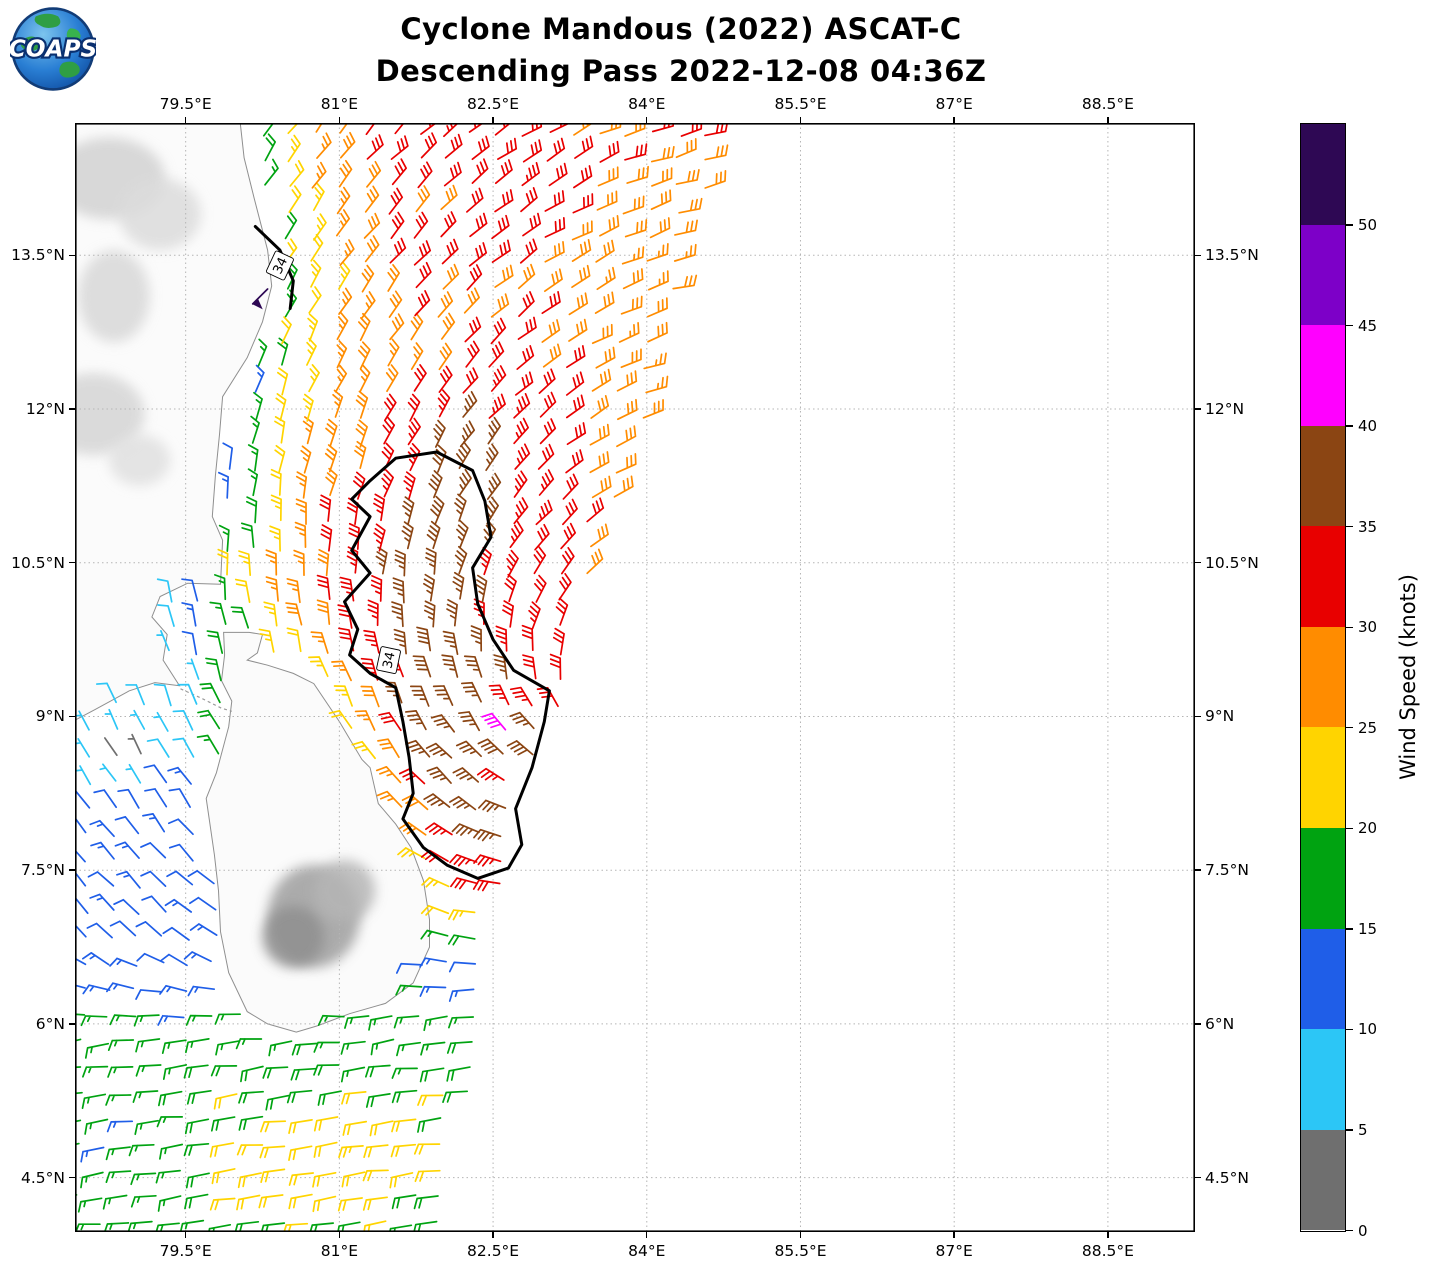 This screenshot has width=1438, height=1264. Describe the element at coordinates (43, 1177) in the screenshot. I see `y-tick-label-left: 4.5°N` at that location.